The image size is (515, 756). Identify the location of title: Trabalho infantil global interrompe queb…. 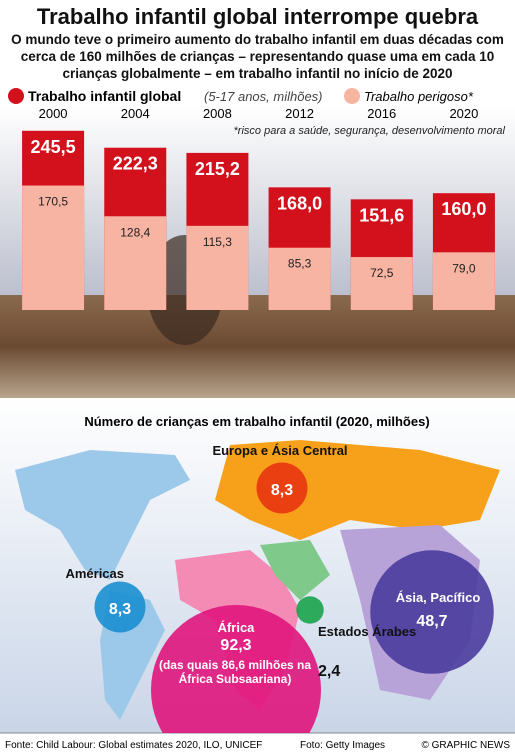
(257, 16).